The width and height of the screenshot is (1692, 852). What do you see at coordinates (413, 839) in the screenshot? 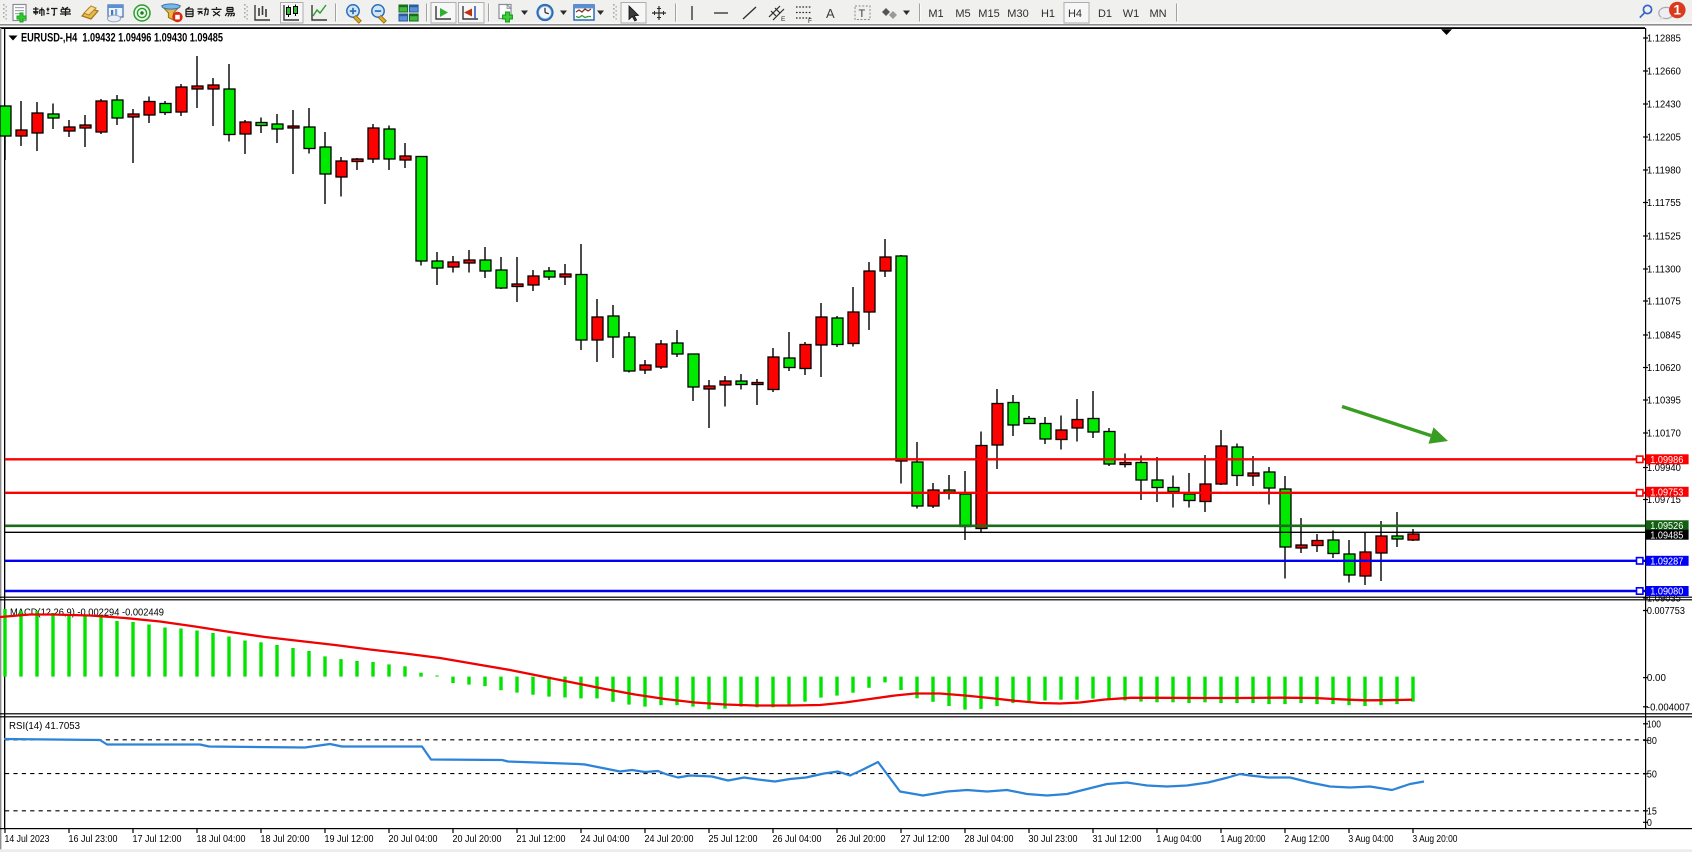
I see `svg-text: 20 Jul 04:00` at bounding box center [413, 839].